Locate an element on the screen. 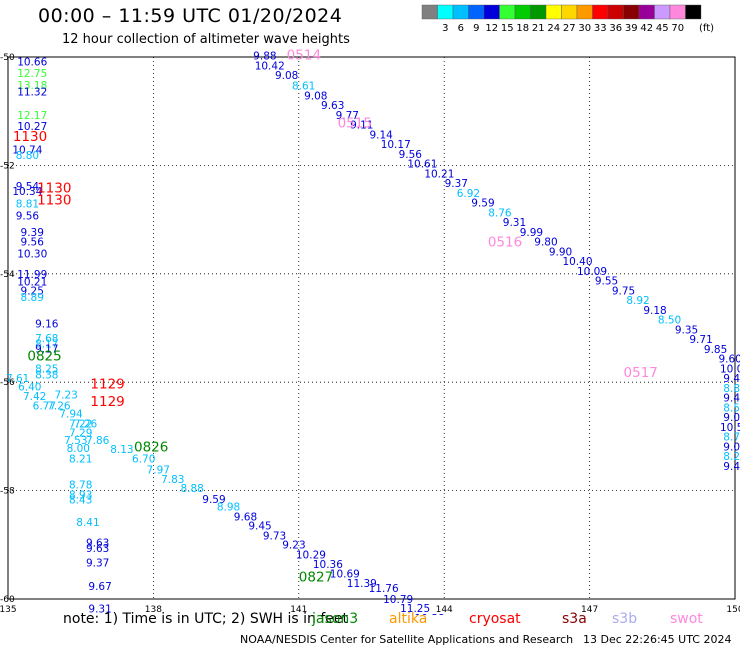  wave-height-label: 9.18 is located at coordinates (654, 311).